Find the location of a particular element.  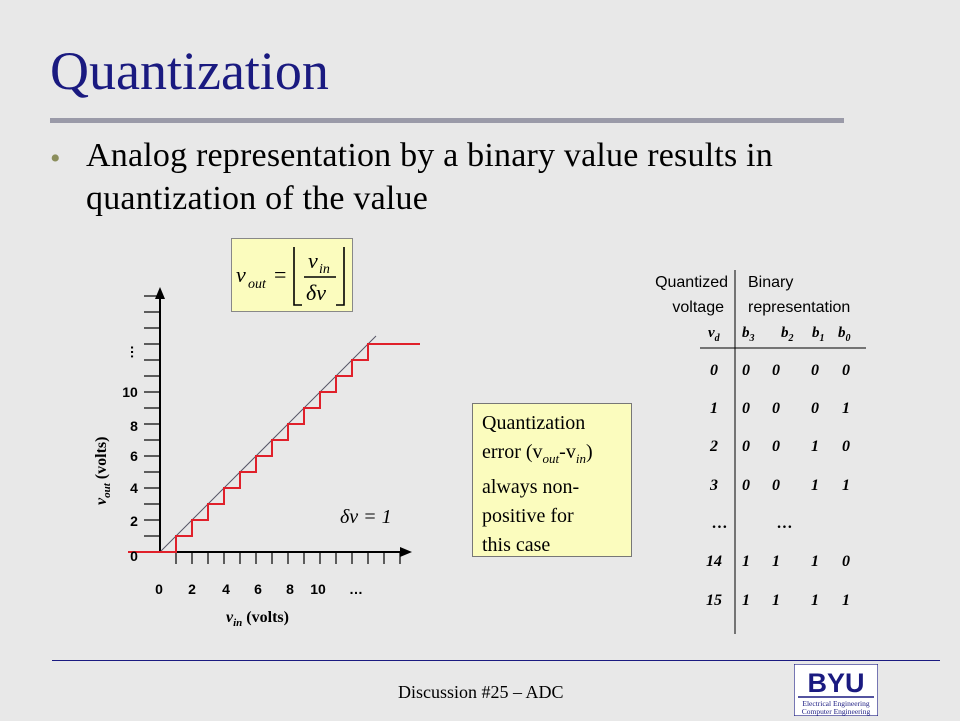

y-tick-label-4: 4 is located at coordinates (134, 488).